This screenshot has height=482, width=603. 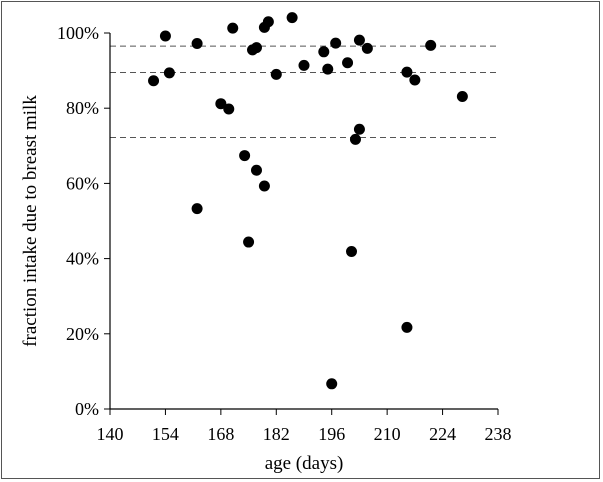 What do you see at coordinates (498, 434) in the screenshot?
I see `x-tick-label: 238` at bounding box center [498, 434].